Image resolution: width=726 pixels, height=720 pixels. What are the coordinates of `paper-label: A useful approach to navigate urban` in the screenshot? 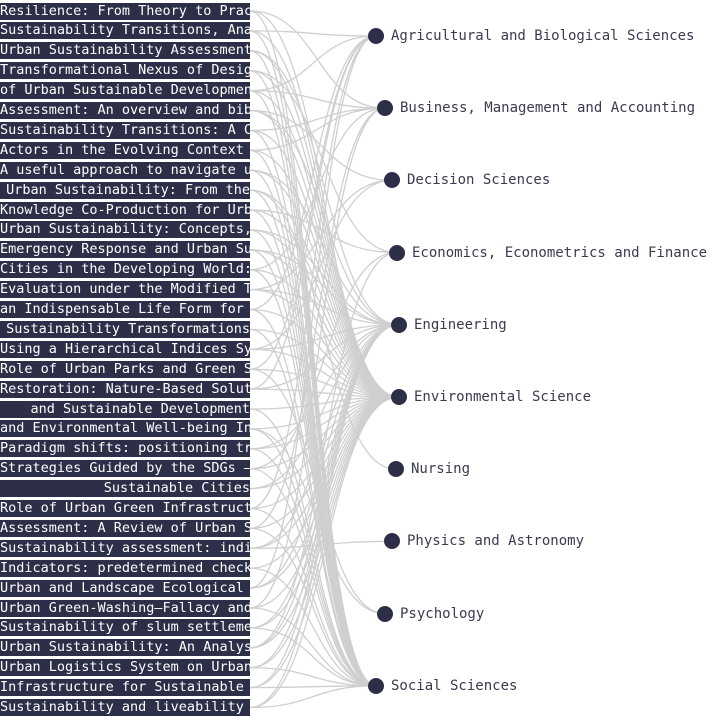 It's located at (125, 170).